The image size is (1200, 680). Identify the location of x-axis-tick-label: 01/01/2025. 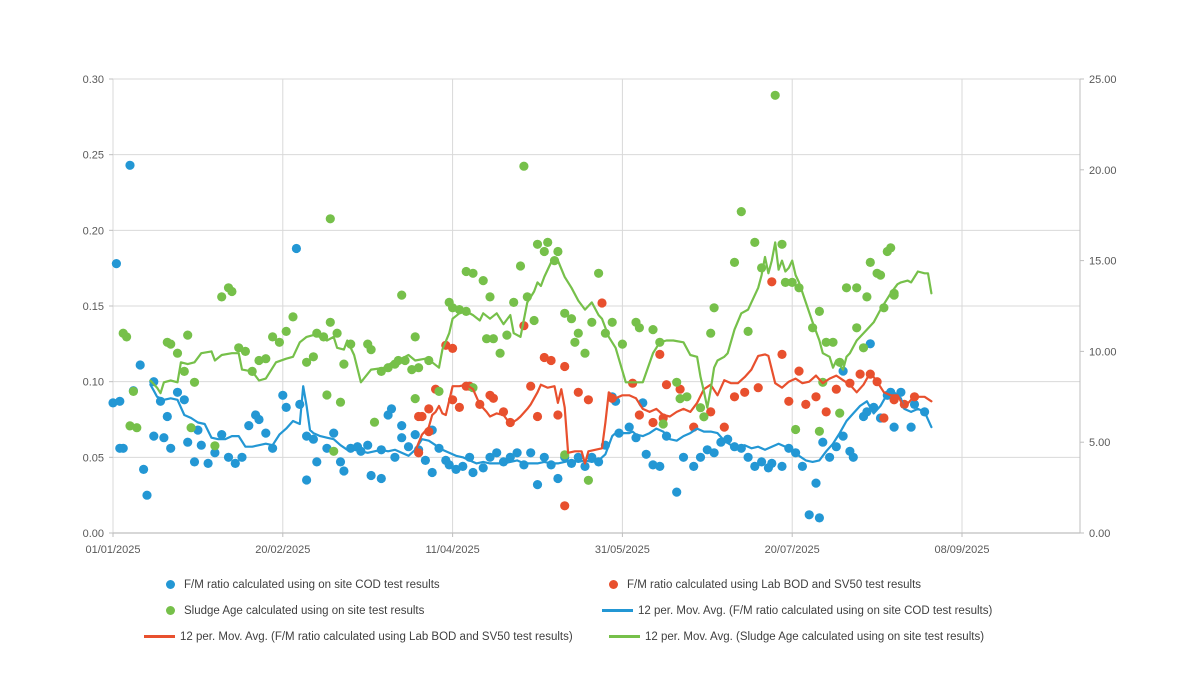
(112, 550).